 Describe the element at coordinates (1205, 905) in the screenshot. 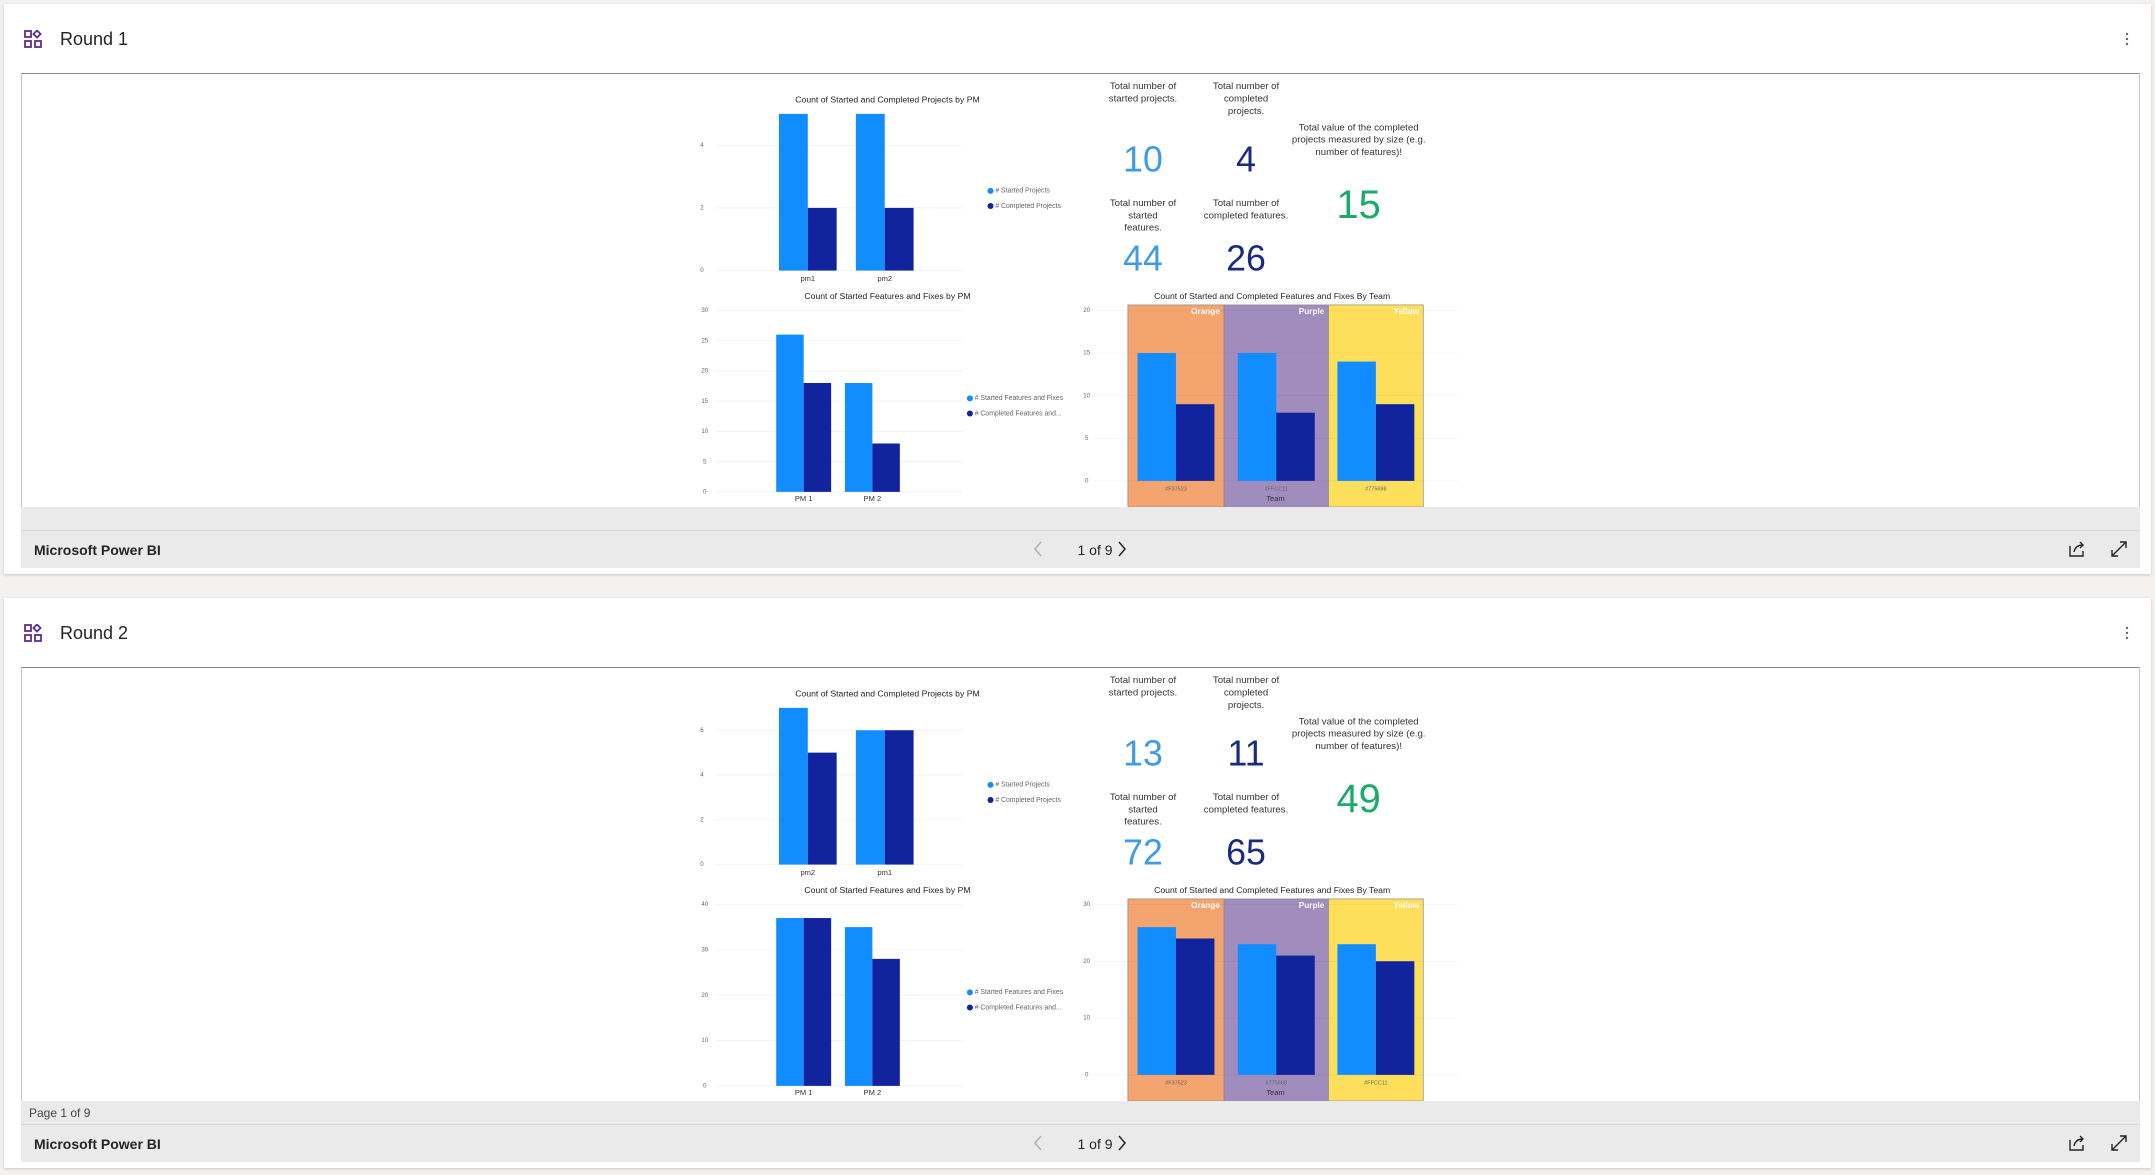

I see `band-label: Orange` at that location.